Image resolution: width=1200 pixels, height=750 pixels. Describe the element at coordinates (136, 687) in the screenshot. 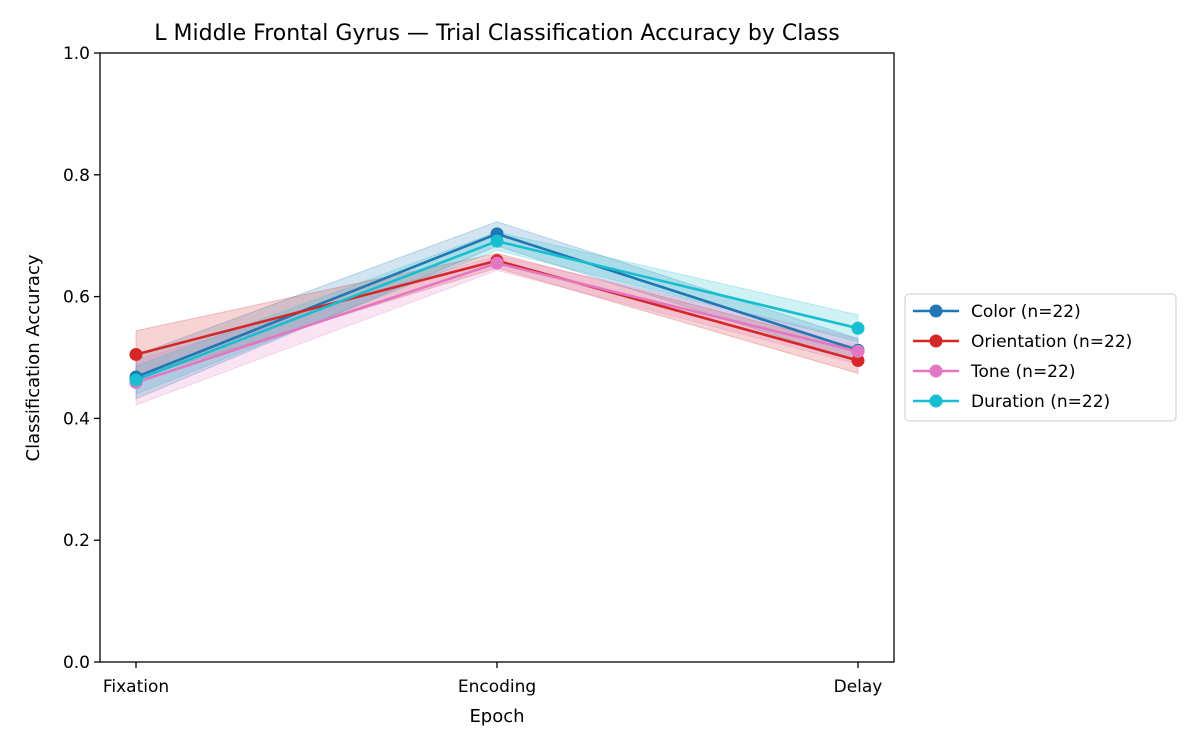

I see `x-tick-label: Fixation` at that location.